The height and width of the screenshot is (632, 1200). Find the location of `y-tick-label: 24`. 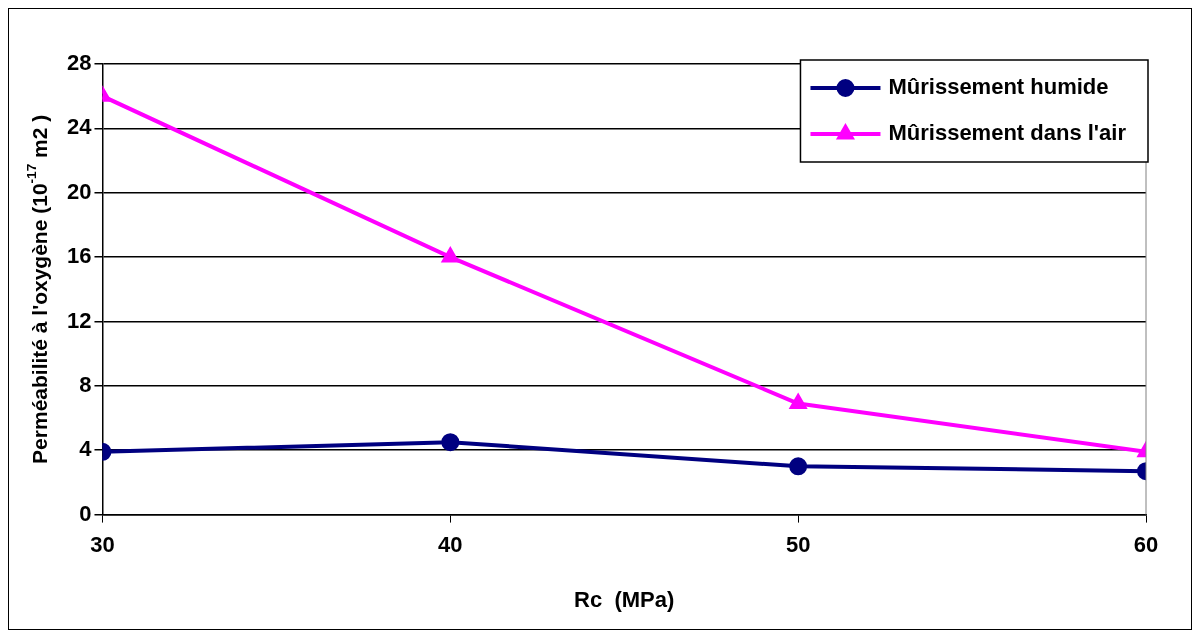

y-tick-label: 24 is located at coordinates (79, 127).